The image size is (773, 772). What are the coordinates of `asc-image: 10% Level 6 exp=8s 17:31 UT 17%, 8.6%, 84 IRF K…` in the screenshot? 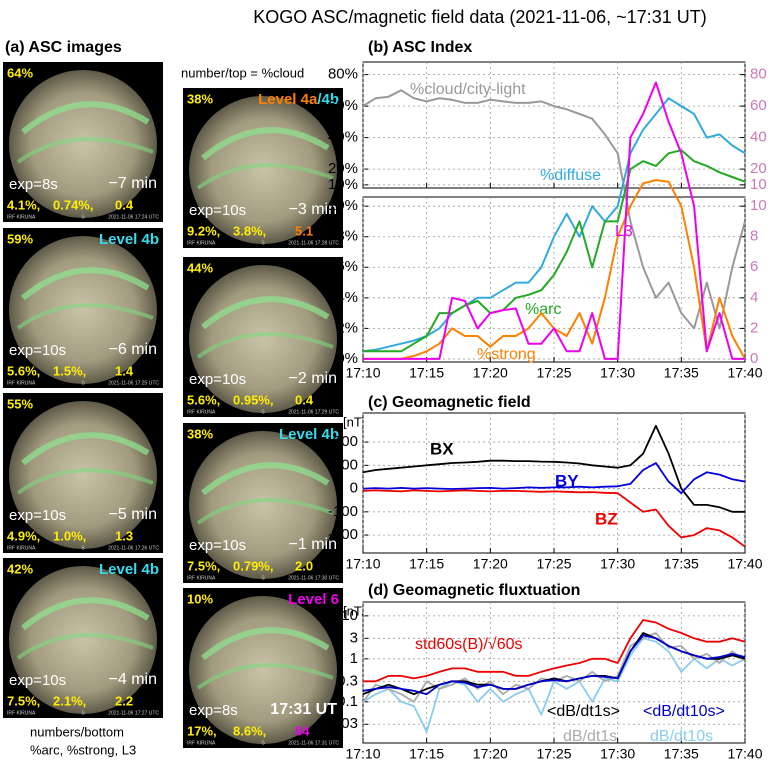 It's located at (263, 668).